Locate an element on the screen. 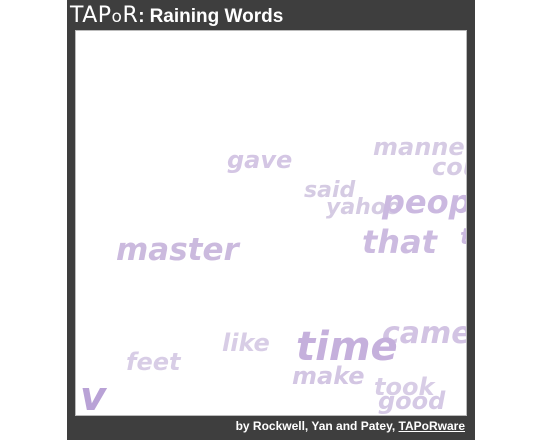  credits: by Rockwell, Yan and Patey, TAPoRware is located at coordinates (350, 426).